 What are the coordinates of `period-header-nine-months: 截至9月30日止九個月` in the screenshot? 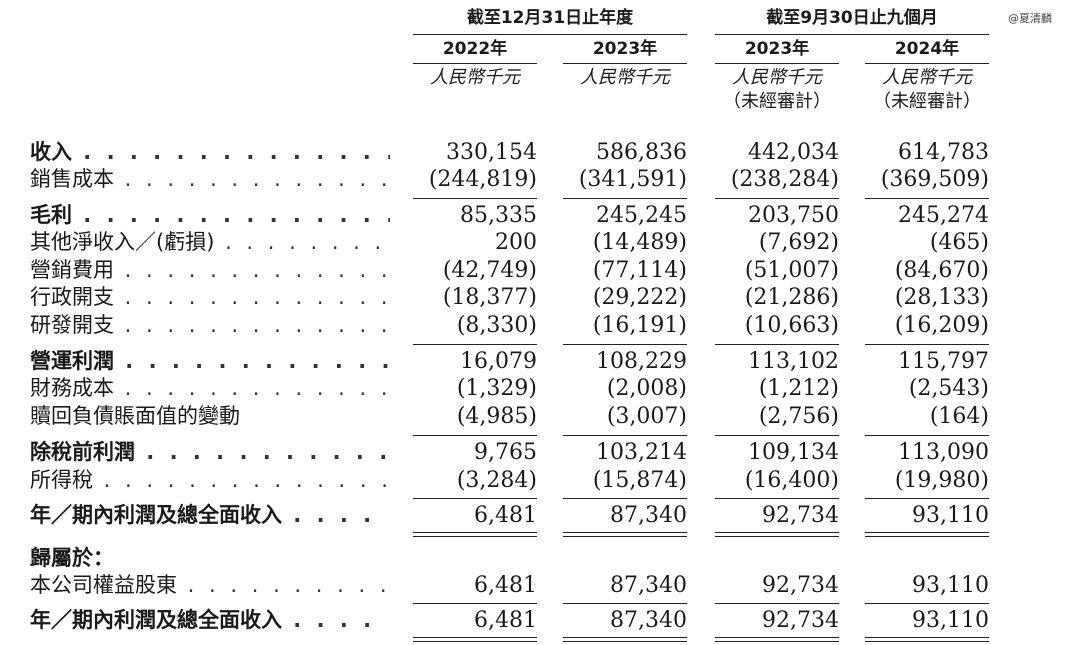 It's located at (852, 18).